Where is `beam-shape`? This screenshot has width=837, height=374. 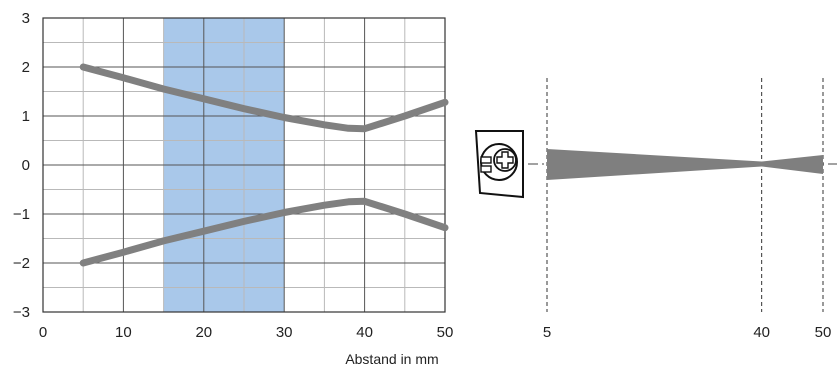 beam-shape is located at coordinates (685, 164).